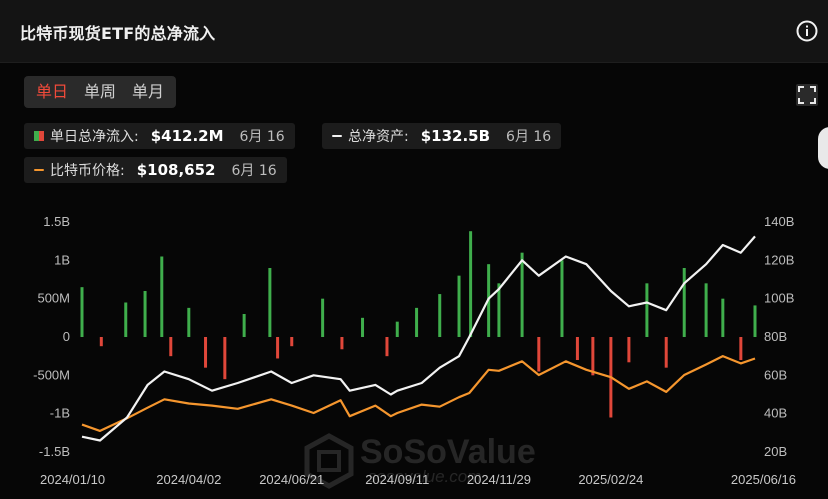 This screenshot has width=828, height=499. I want to click on stat-value: $132.5B, so click(455, 136).